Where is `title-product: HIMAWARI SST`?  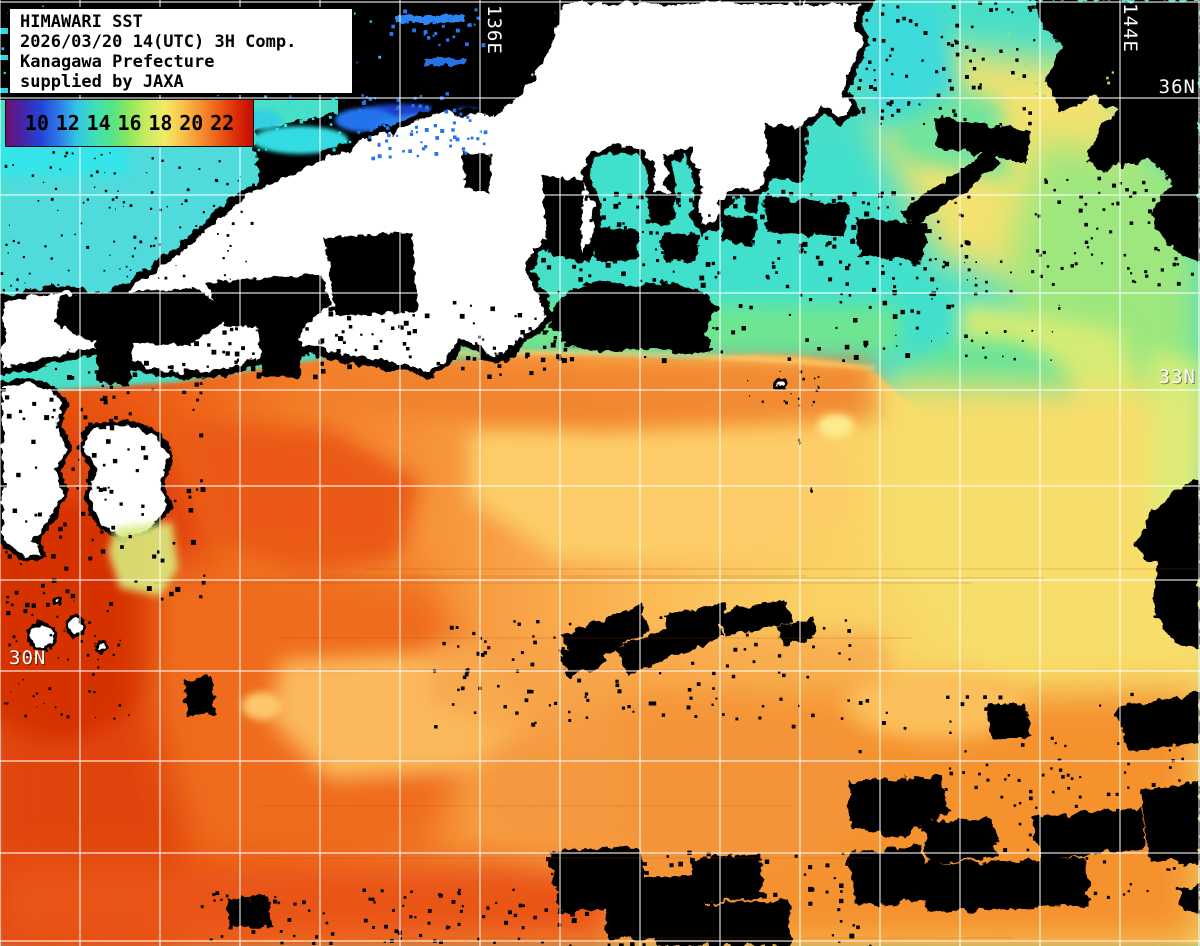 title-product: HIMAWARI SST is located at coordinates (81, 22).